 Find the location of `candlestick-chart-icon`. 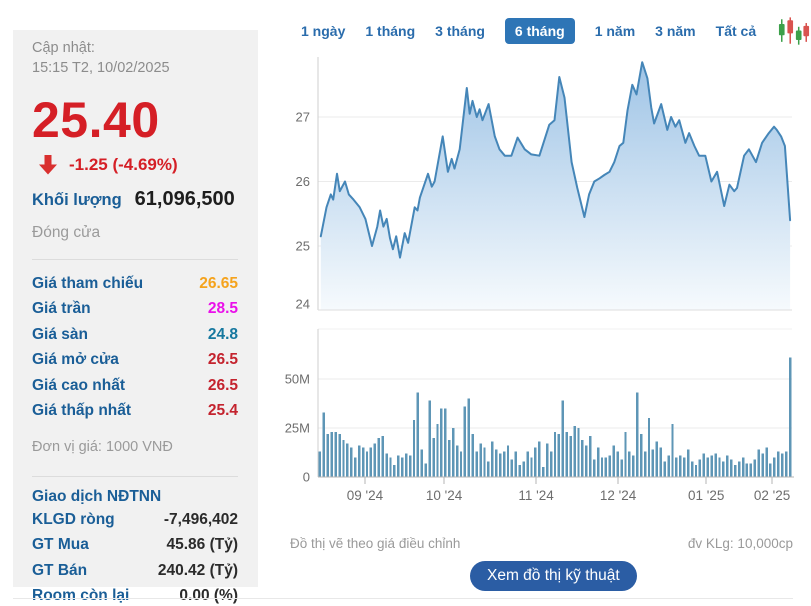

candlestick-chart-icon is located at coordinates (794, 31).